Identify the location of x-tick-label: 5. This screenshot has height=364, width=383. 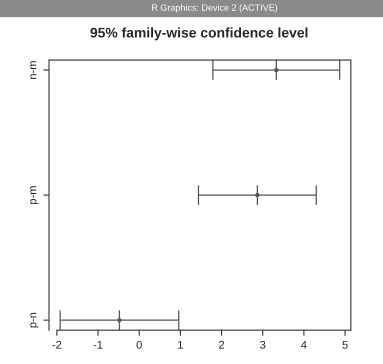
(345, 344).